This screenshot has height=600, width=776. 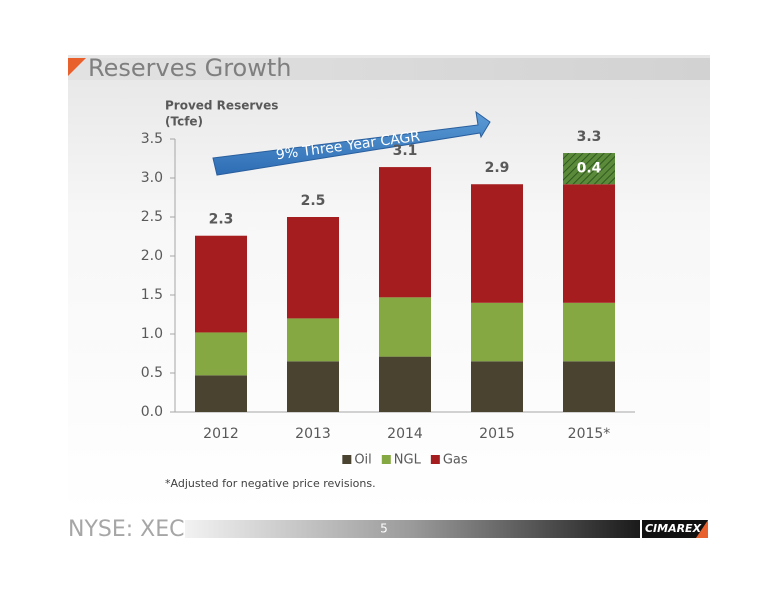 What do you see at coordinates (221, 434) in the screenshot?
I see `x-tick-label: 2012` at bounding box center [221, 434].